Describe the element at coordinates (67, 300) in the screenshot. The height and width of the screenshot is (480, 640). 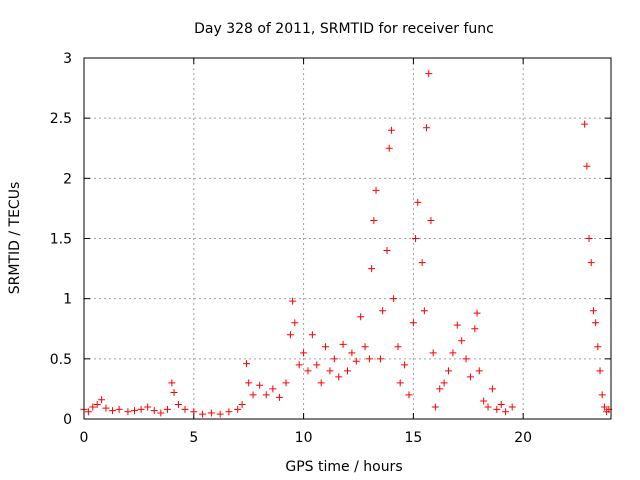
I see `y-tick-label: 1` at that location.